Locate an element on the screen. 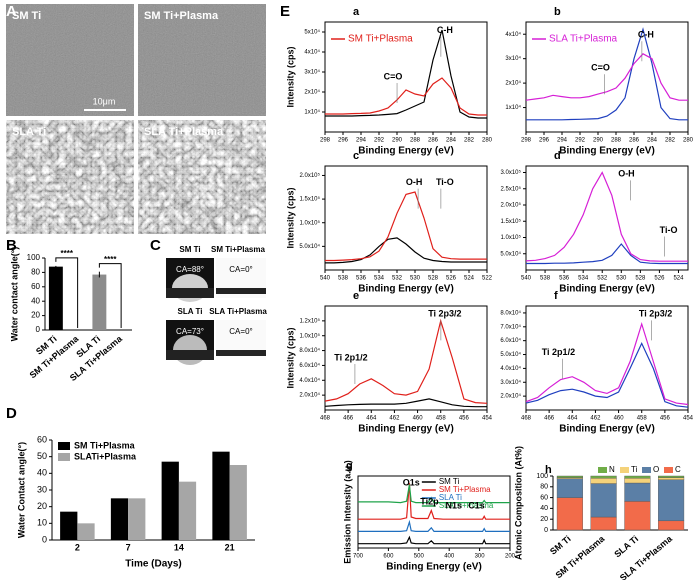  angle-label: CA=0° is located at coordinates (240, 331).